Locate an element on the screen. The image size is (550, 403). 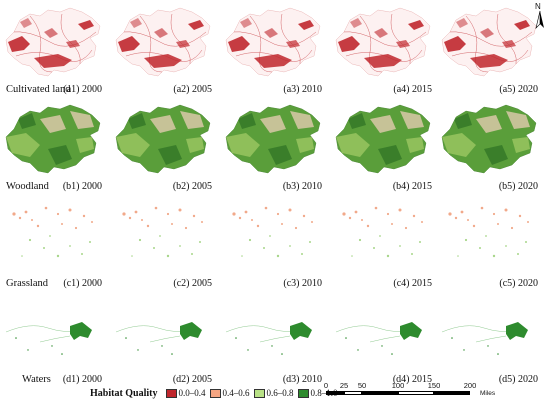
map-panel-a5: (a5) 2020 is located at coordinates (489, 48).